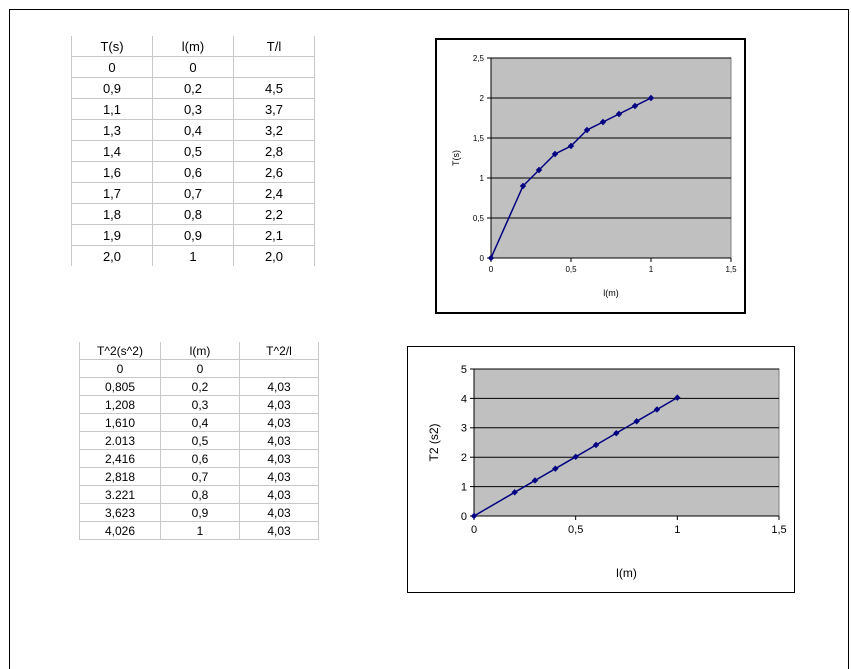 This screenshot has height=669, width=851. Describe the element at coordinates (199, 512) in the screenshot. I see `table-row: 3,623 0,9 4,03` at that location.